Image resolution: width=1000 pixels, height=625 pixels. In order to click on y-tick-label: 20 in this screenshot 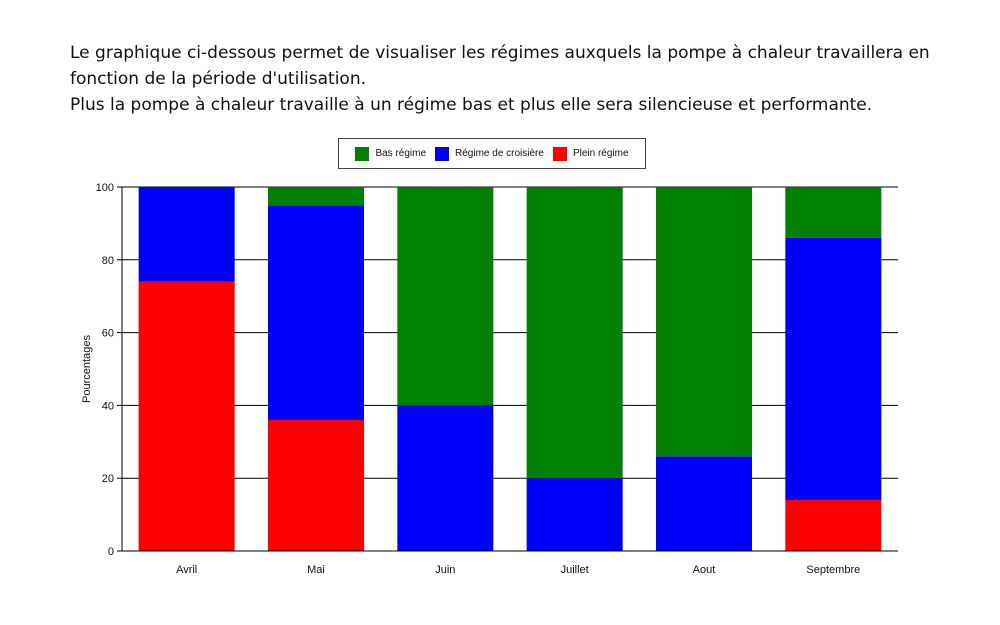, I will do `click(108, 479)`.